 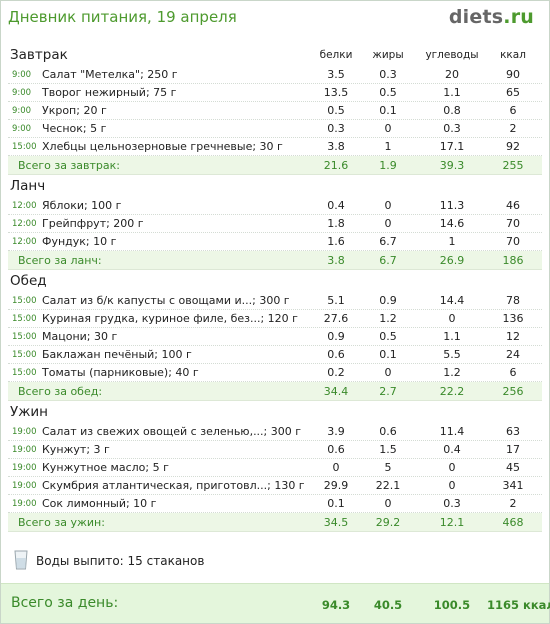 What do you see at coordinates (275, 504) in the screenshot?
I see `food-row: 19:00 Сок лимонный; 10 г 0.1 0 0.3 2` at bounding box center [275, 504].